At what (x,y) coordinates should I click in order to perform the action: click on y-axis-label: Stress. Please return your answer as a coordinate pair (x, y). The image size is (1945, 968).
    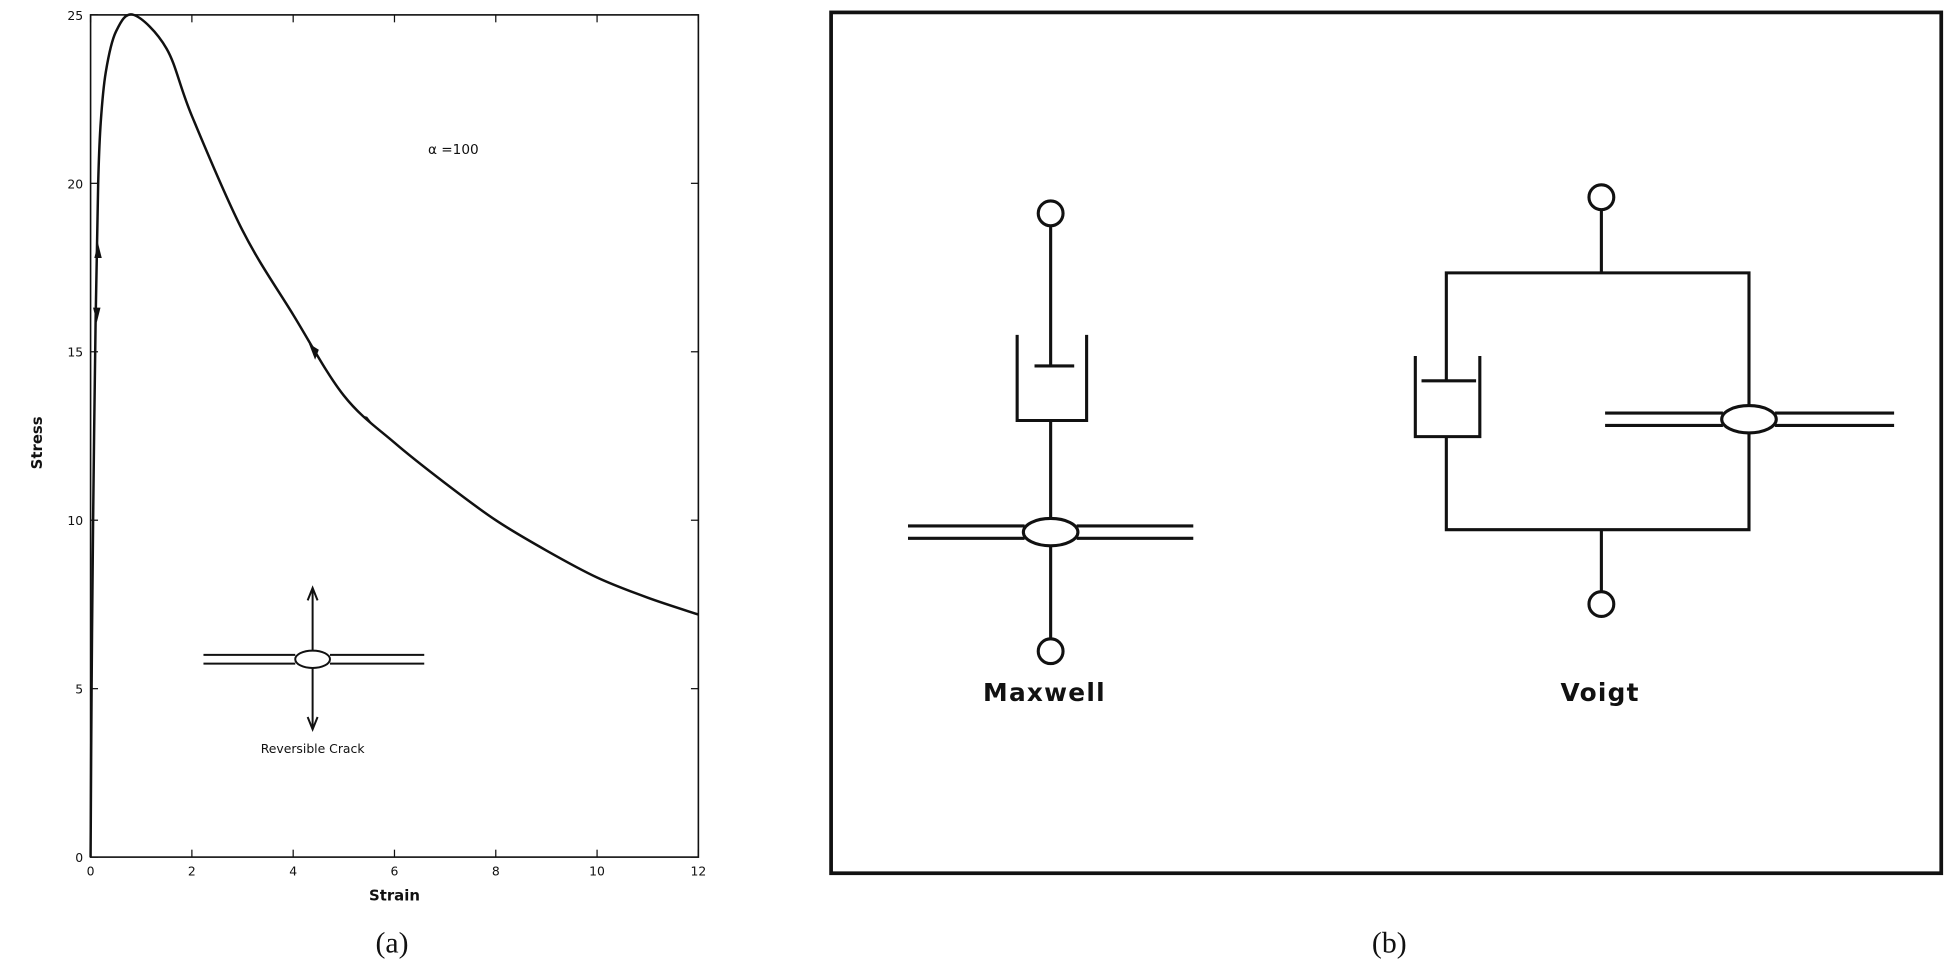
    Looking at the image, I should click on (37, 442).